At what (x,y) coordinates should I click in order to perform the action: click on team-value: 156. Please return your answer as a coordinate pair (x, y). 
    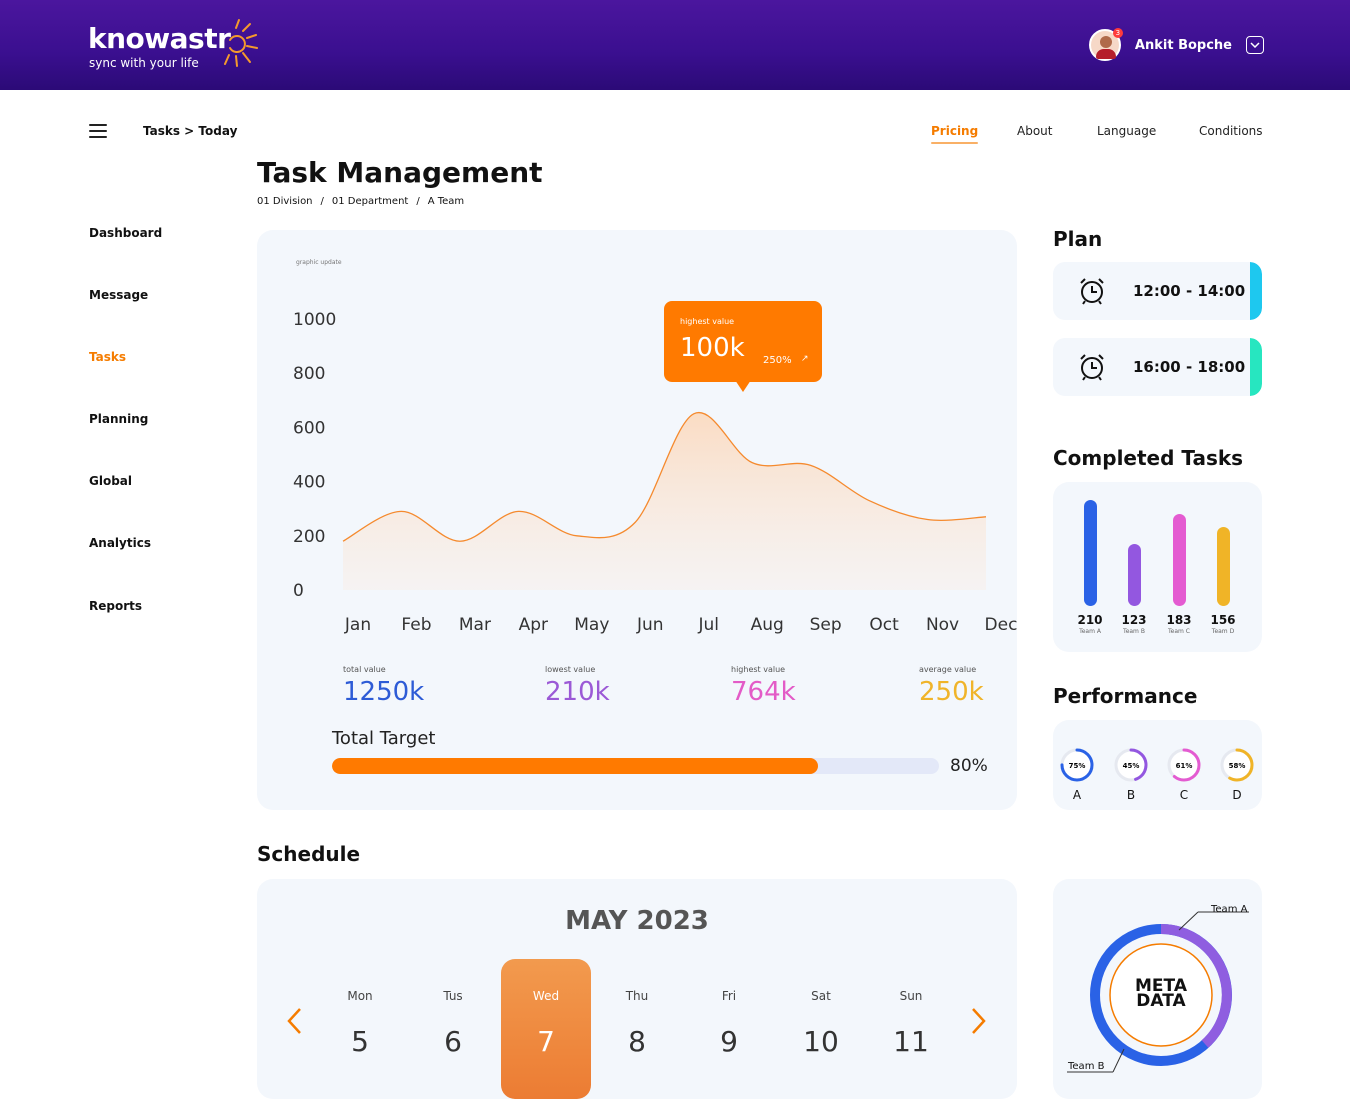
    Looking at the image, I should click on (1223, 620).